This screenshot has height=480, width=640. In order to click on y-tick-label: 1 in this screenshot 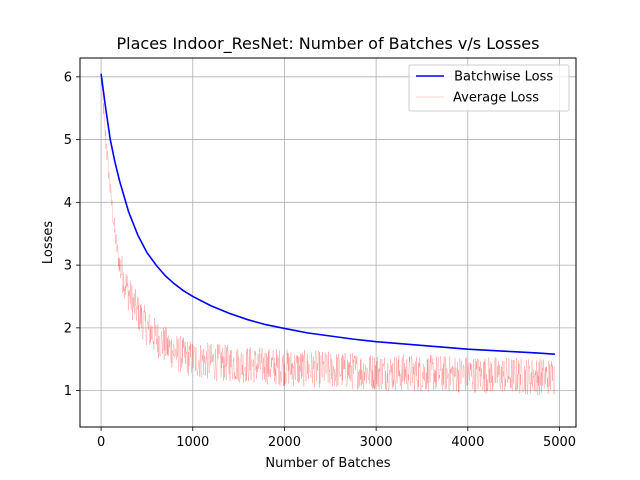, I will do `click(68, 391)`.